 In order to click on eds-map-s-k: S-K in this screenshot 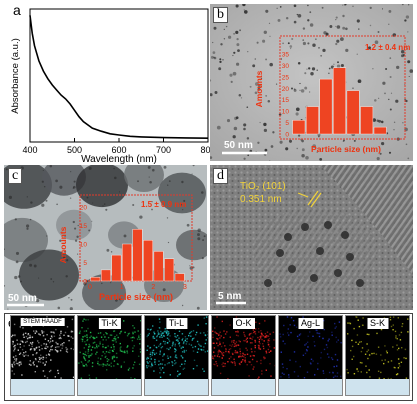, I will do `click(377, 355)`.